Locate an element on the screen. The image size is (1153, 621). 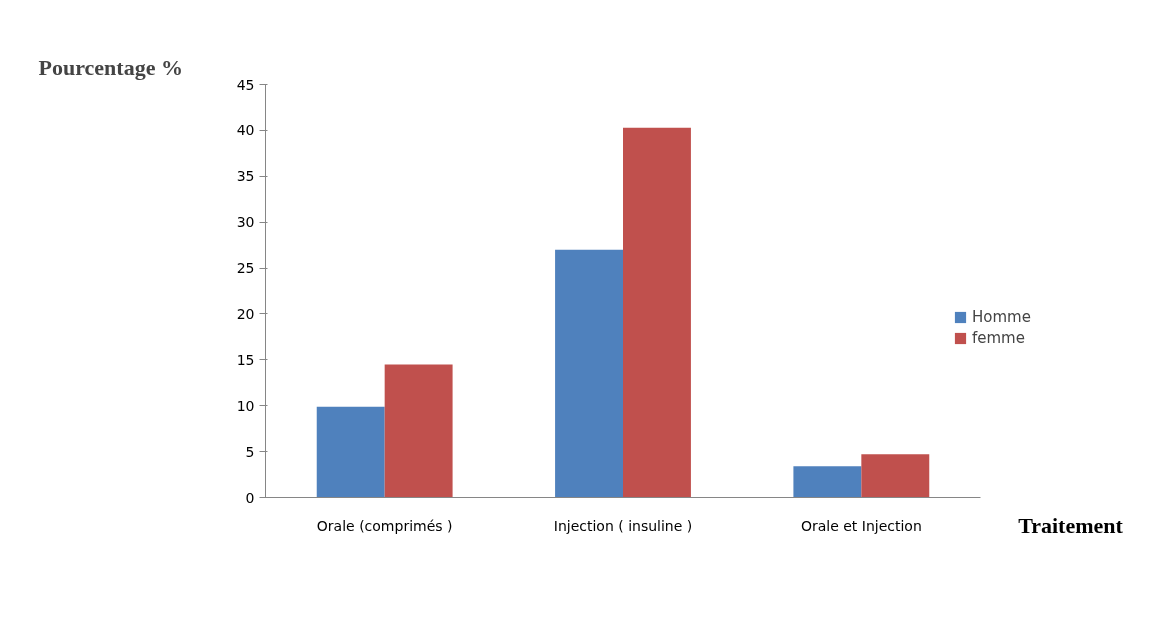
y-tick-label: 40 is located at coordinates (245, 130).